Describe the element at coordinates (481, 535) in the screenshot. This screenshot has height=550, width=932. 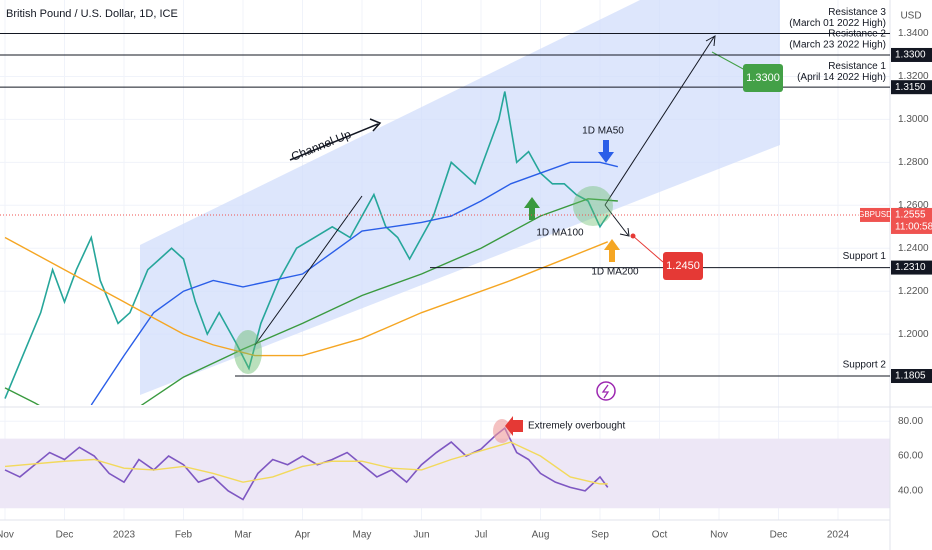
I see `x-tick-label: Jul` at that location.